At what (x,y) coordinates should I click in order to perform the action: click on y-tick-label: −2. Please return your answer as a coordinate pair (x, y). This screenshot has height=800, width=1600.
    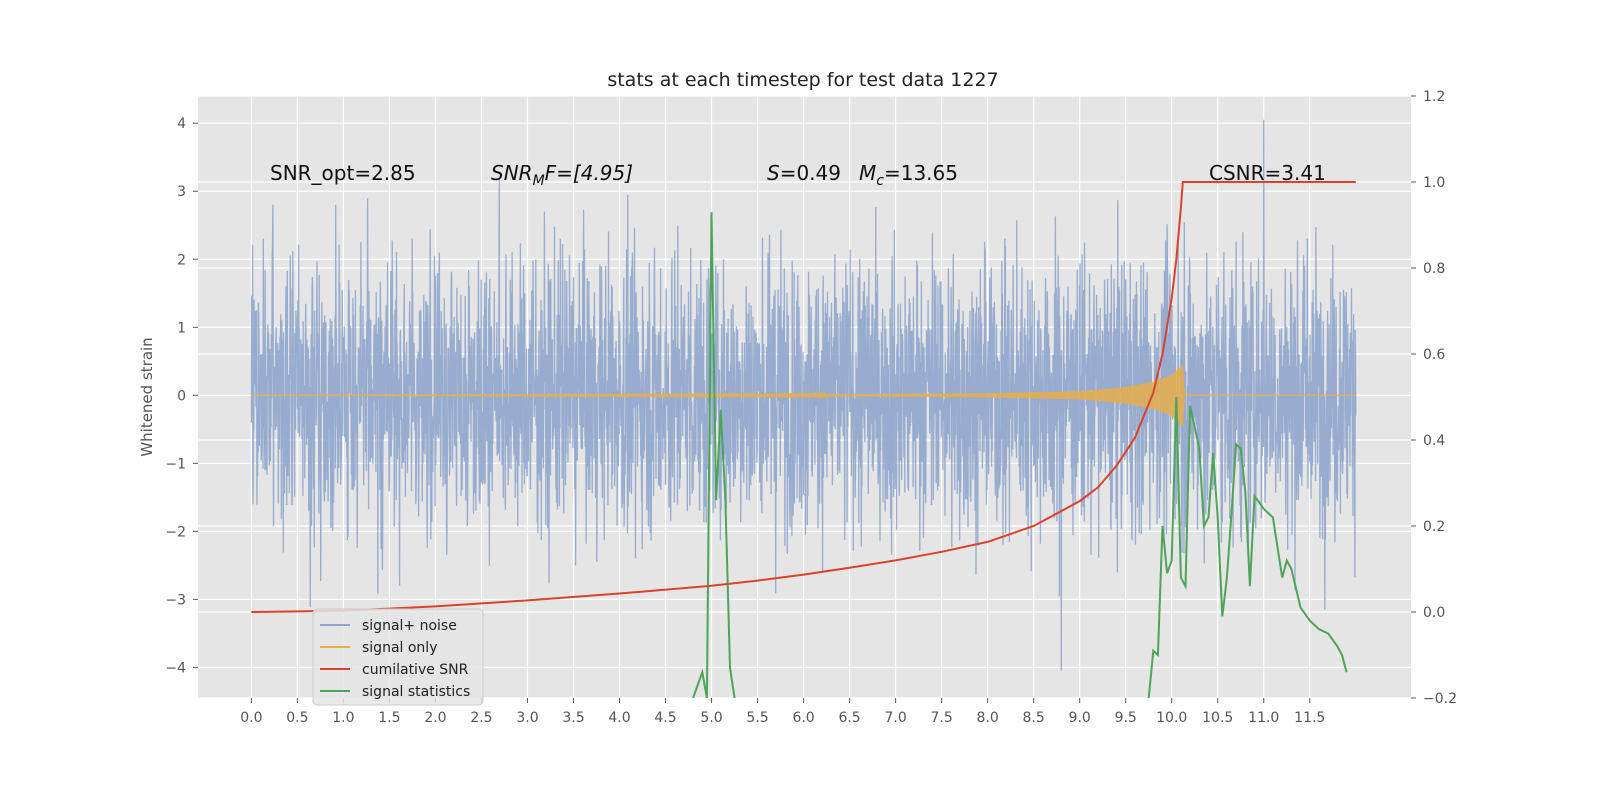
    Looking at the image, I should click on (175, 532).